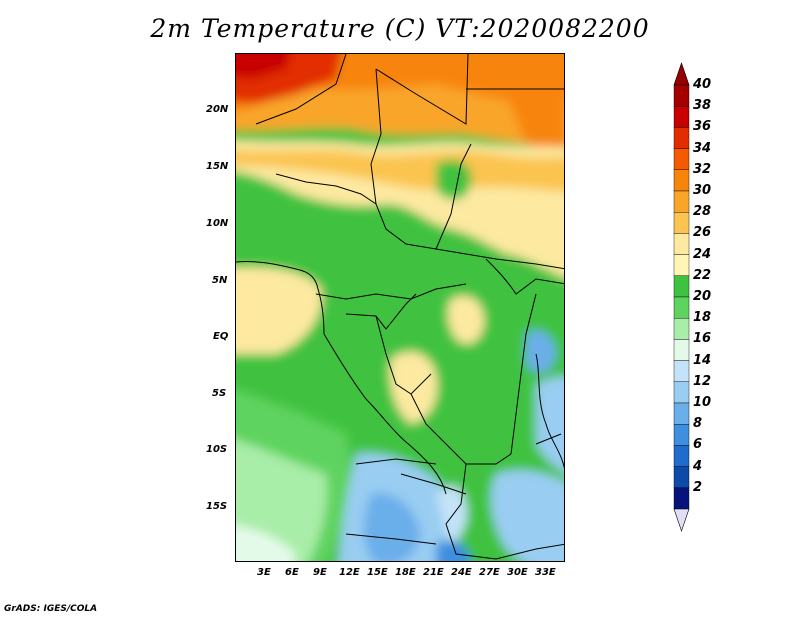 The image size is (800, 618). What do you see at coordinates (702, 296) in the screenshot?
I see `colorbar-tick-label: 20` at bounding box center [702, 296].